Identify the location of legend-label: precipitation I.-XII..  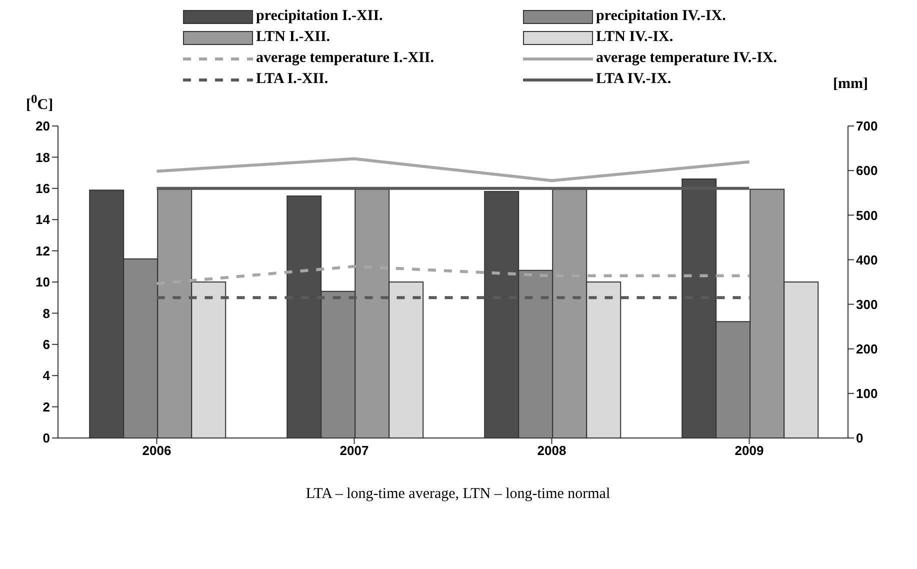
(319, 16).